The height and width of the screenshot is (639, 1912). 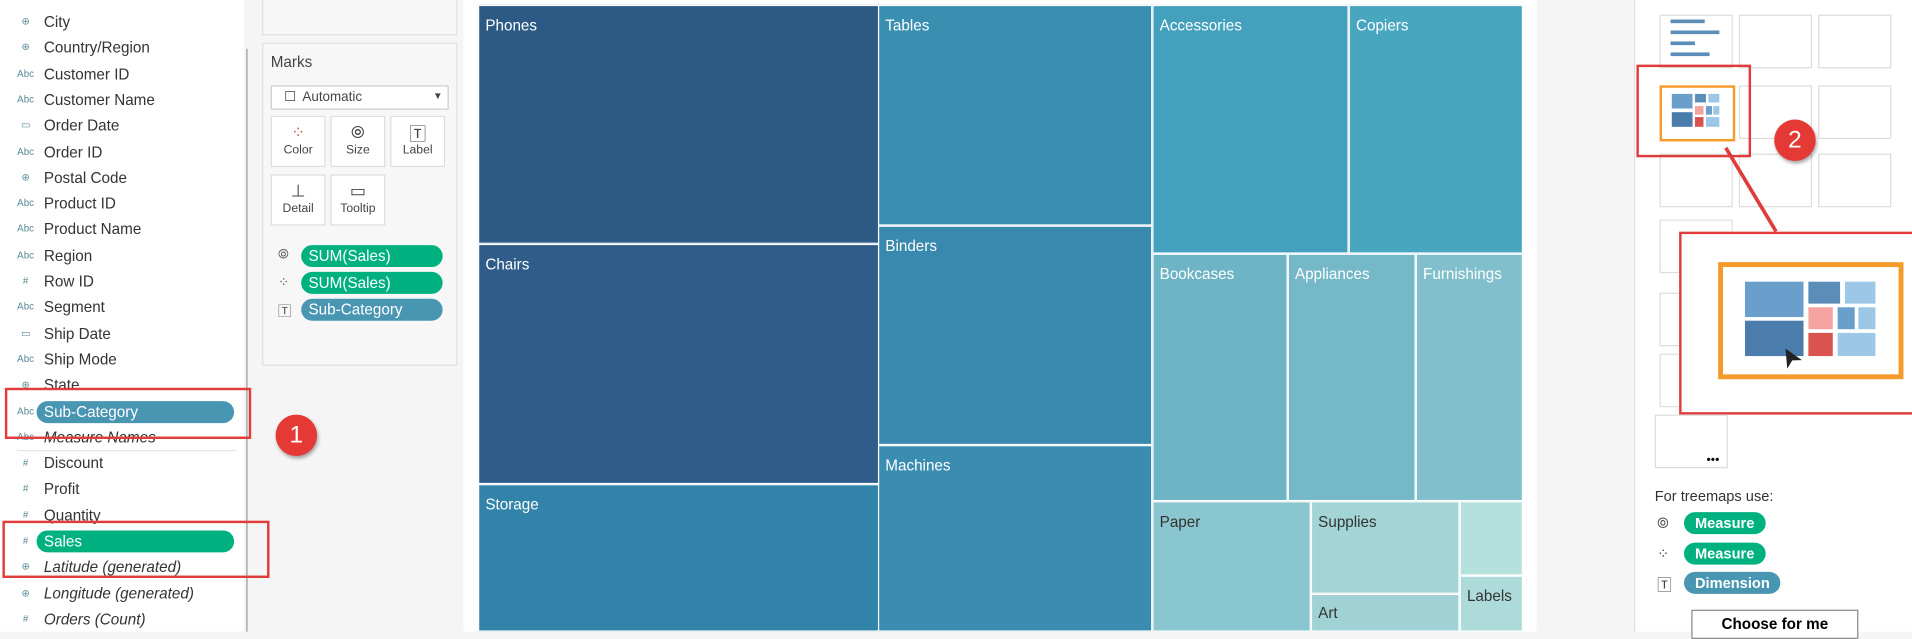 I want to click on treemap-tile: Furnishings, so click(x=1469, y=377).